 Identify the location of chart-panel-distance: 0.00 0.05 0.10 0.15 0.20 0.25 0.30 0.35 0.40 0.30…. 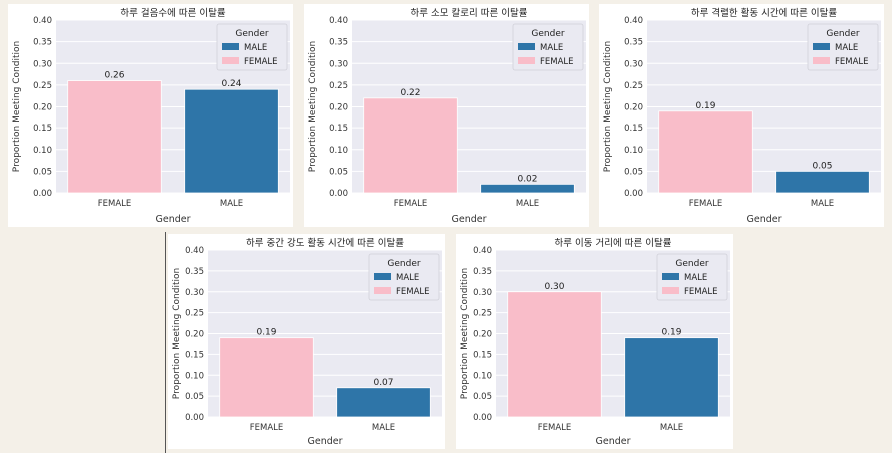
(594, 341).